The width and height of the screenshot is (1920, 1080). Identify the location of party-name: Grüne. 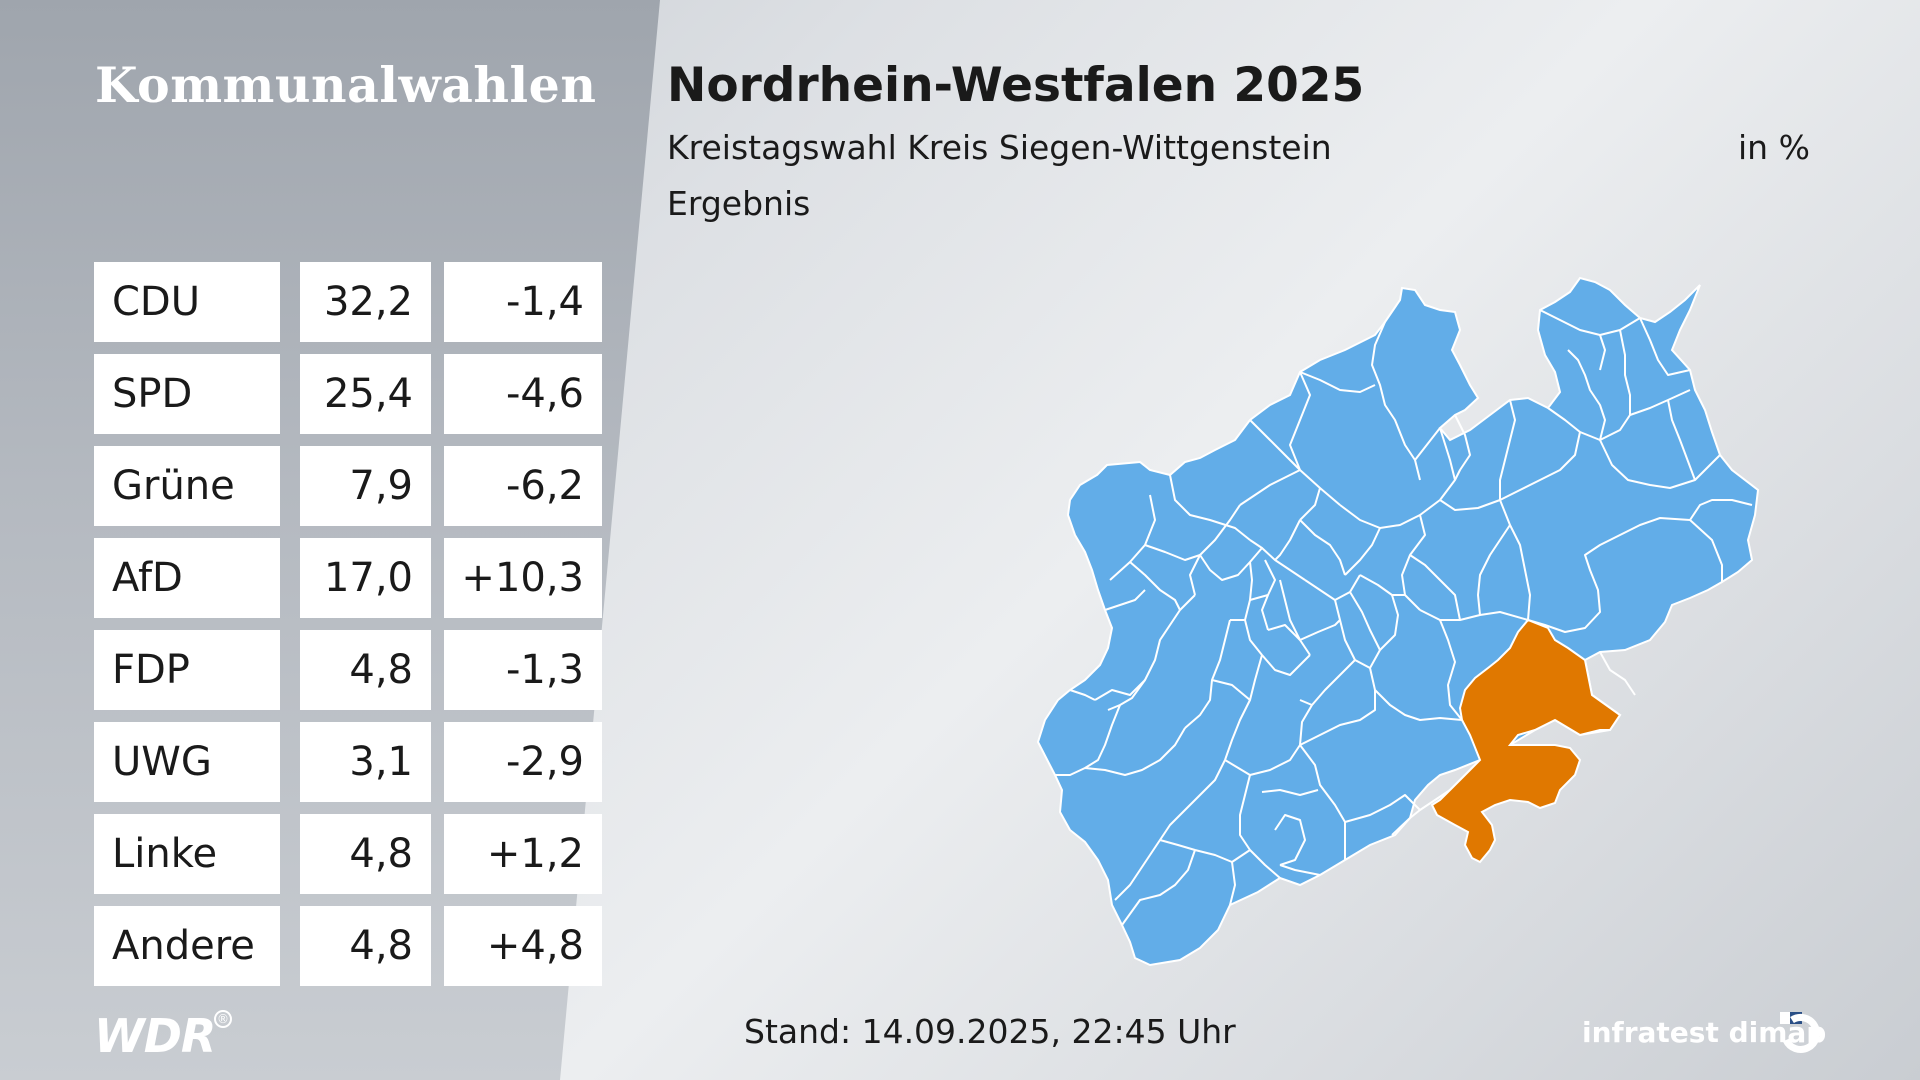
(187, 486).